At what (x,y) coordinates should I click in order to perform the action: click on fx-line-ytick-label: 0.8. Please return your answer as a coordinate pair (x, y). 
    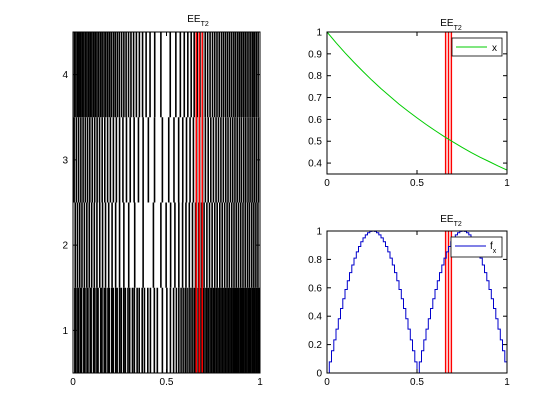
    Looking at the image, I should click on (315, 260).